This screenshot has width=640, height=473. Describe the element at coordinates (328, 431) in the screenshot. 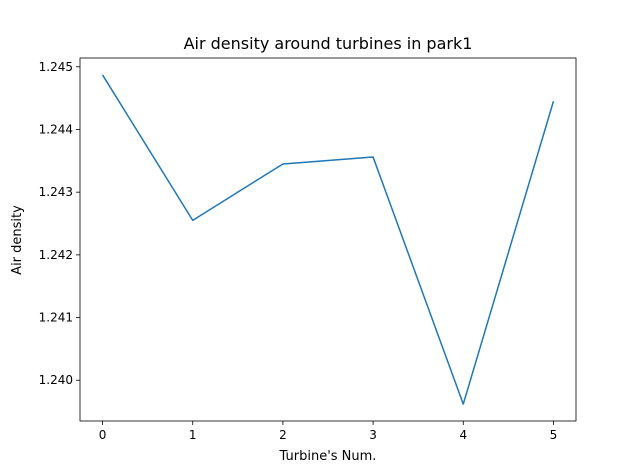

I see `x-axis-ticks: 0 1 2 3 4 5` at that location.